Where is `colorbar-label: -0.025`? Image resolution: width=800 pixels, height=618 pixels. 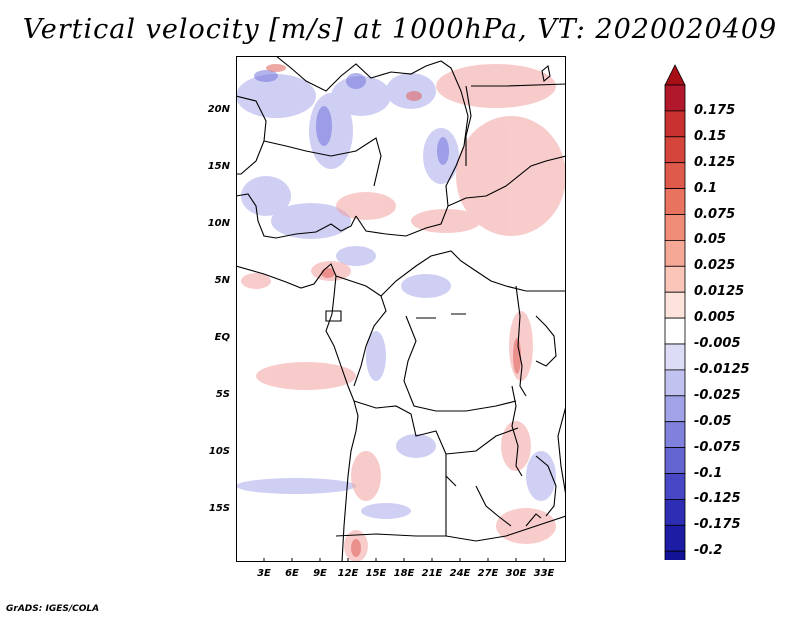
colorbar-label: -0.025 is located at coordinates (717, 395).